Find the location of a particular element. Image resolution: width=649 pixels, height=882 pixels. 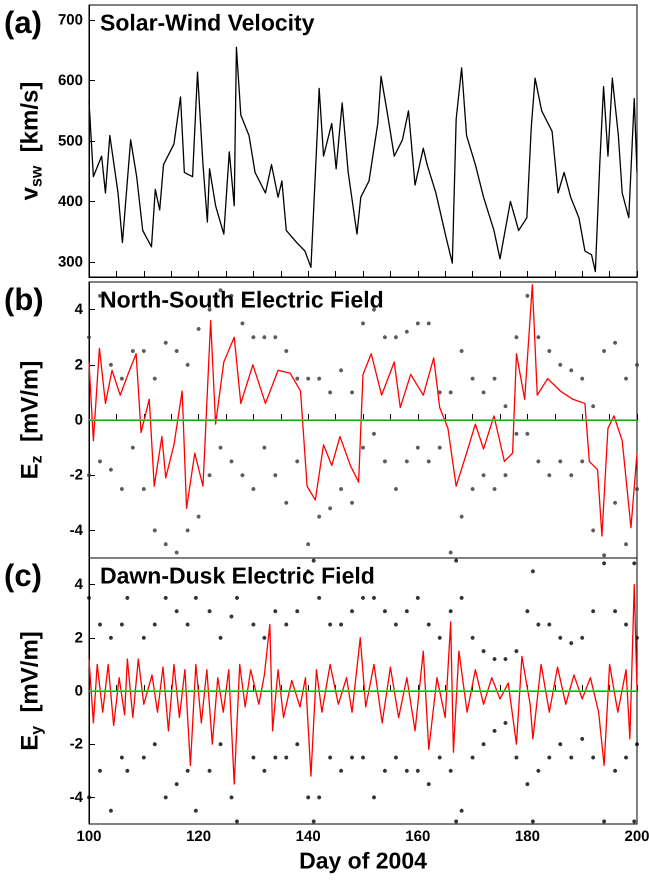

x-tick-label: 160 is located at coordinates (417, 836).